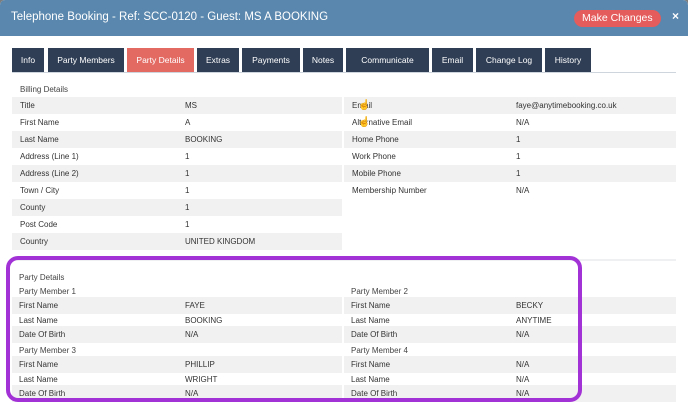  What do you see at coordinates (375, 139) in the screenshot?
I see `field-label: Home Phone` at bounding box center [375, 139].